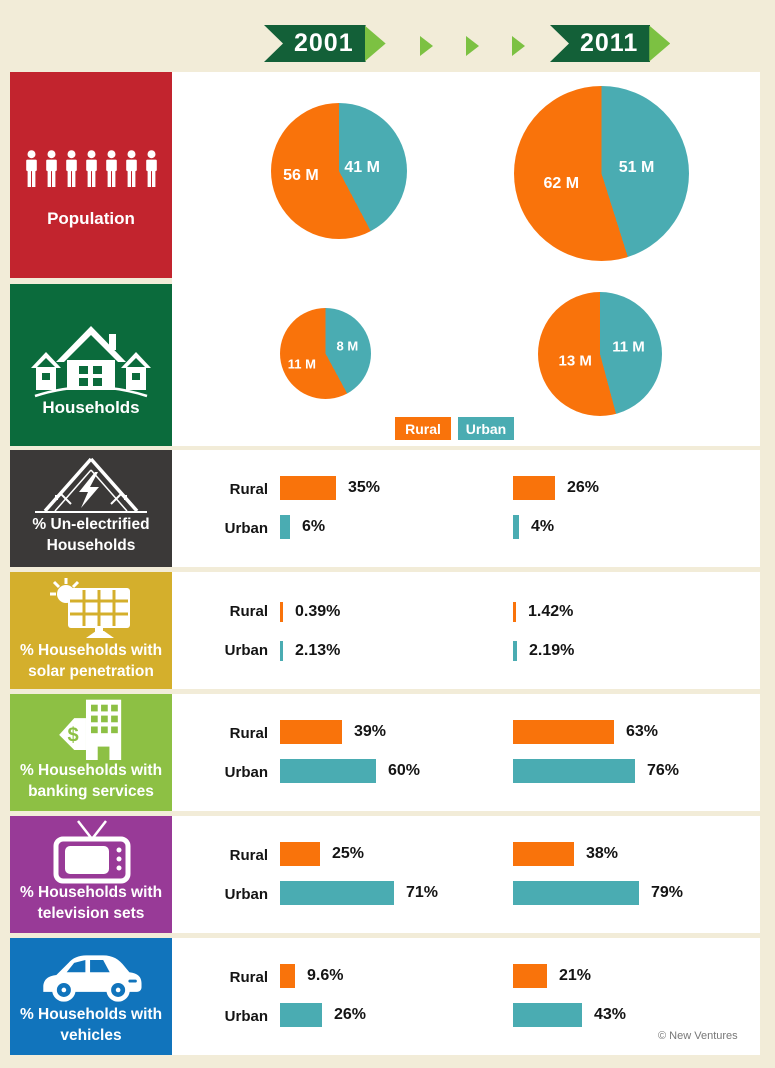 This screenshot has height=1068, width=775. Describe the element at coordinates (301, 176) in the screenshot. I see `pie-rural-value: 56 M` at that location.